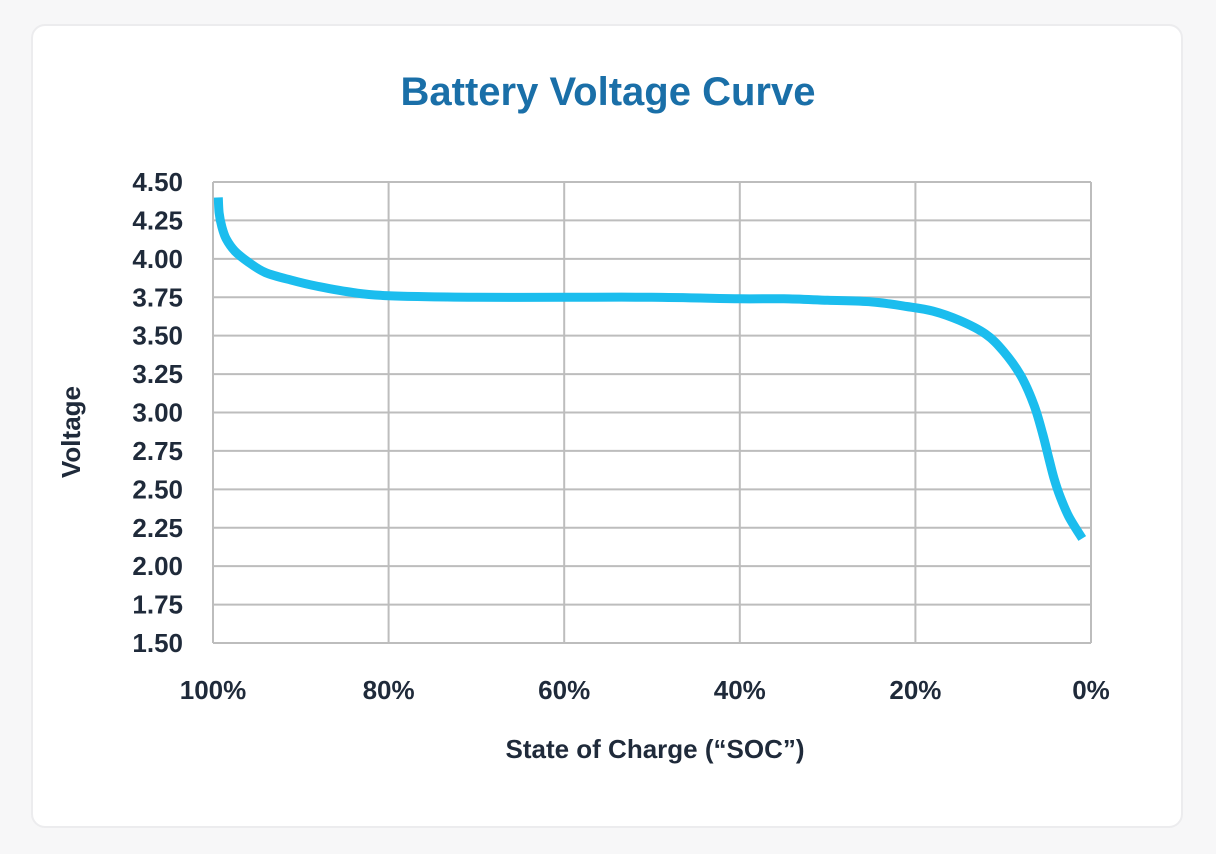  What do you see at coordinates (915, 690) in the screenshot?
I see `x-tick-label: 20%` at bounding box center [915, 690].